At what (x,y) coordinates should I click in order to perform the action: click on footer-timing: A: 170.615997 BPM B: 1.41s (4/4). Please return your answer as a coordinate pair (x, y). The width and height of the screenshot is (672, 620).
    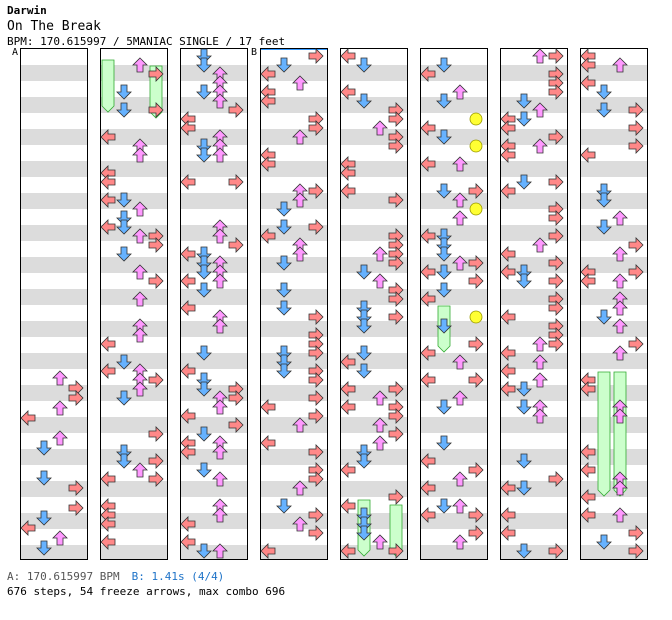
    Looking at the image, I should click on (115, 576).